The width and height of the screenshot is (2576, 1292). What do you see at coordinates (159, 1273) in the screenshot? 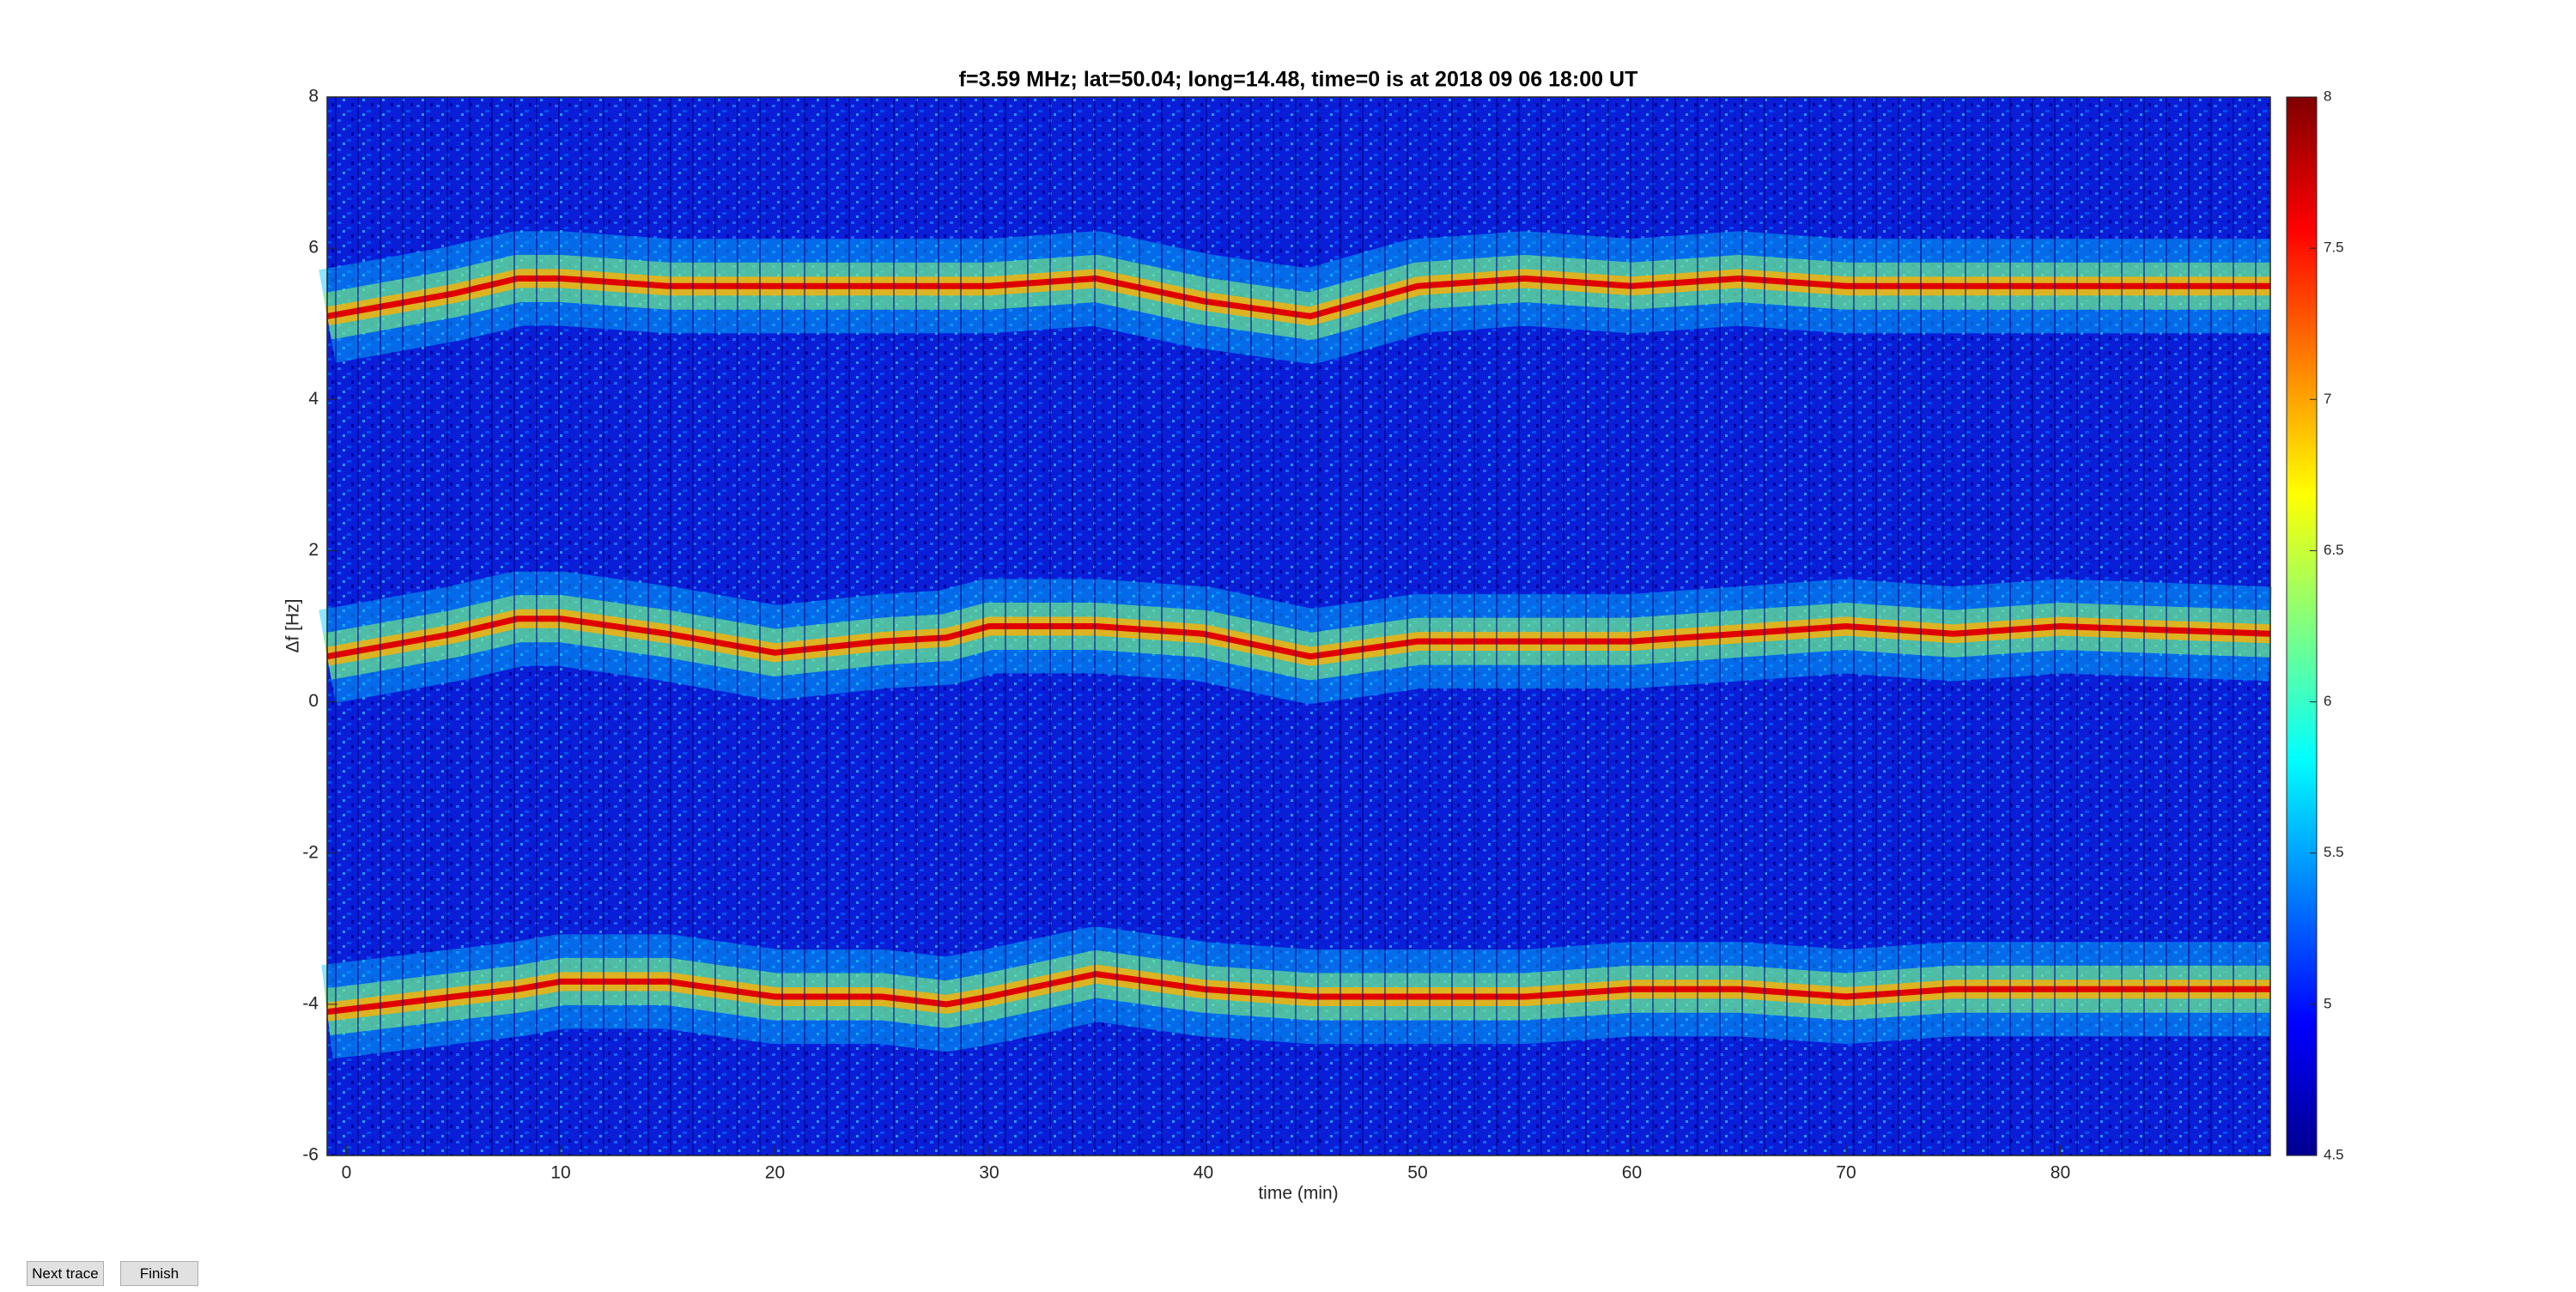
I see `finish-button: Finish` at bounding box center [159, 1273].